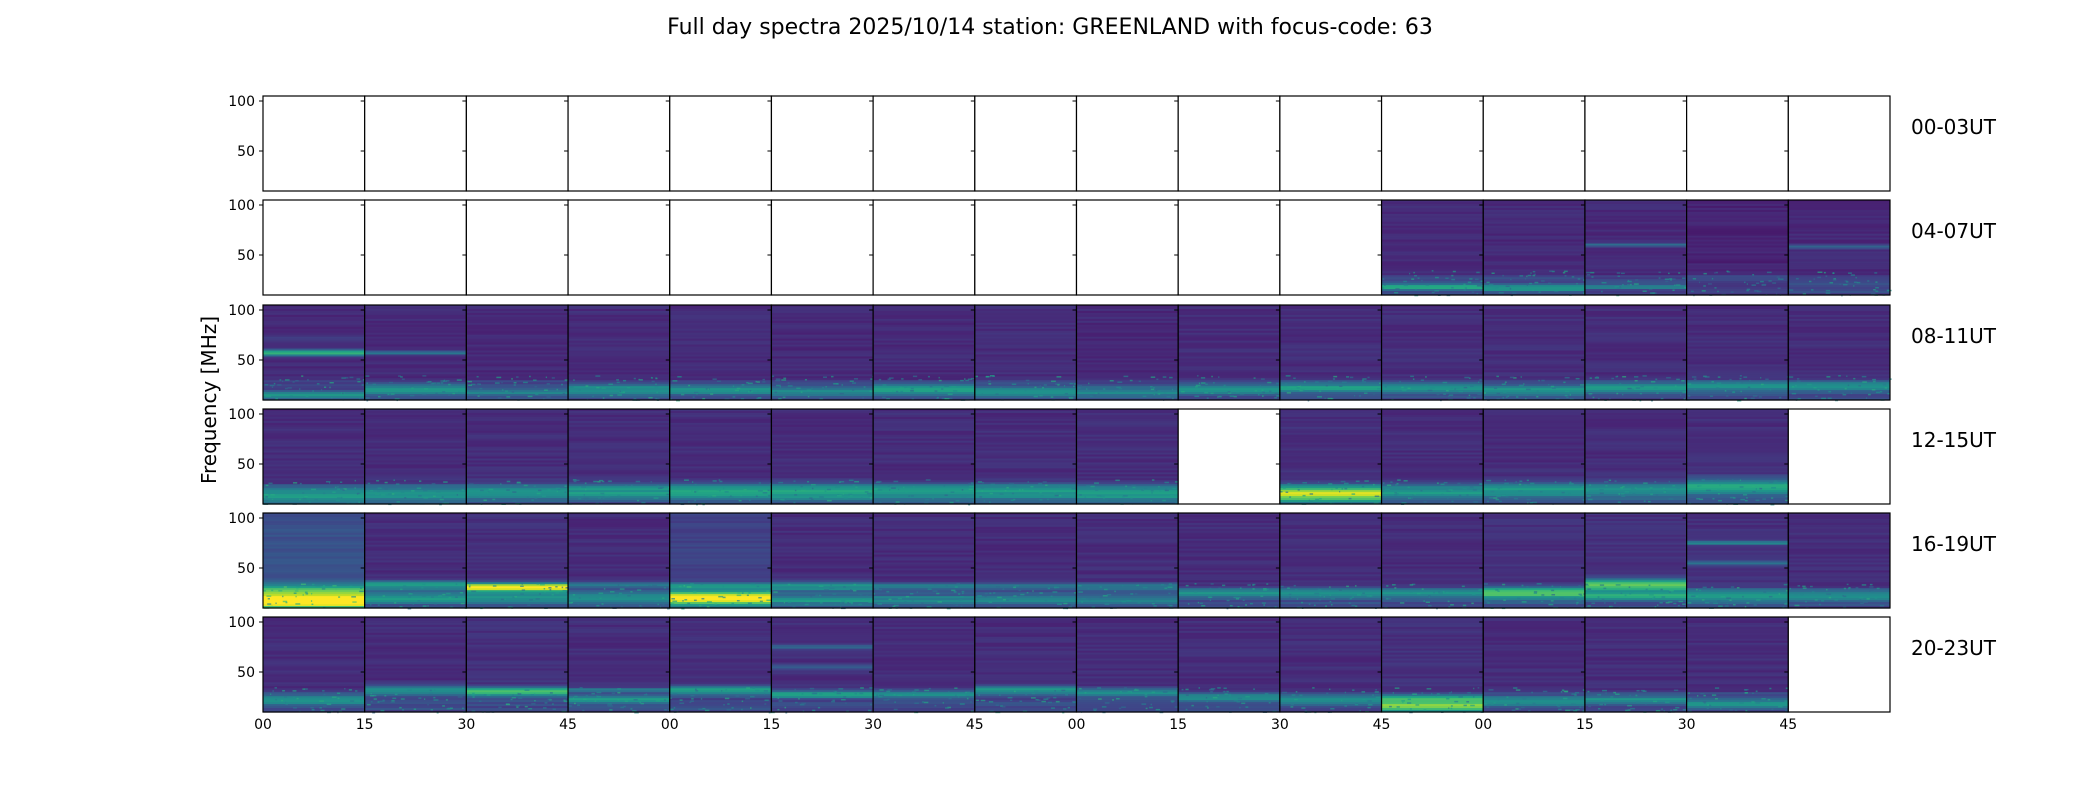 The width and height of the screenshot is (2100, 800). Describe the element at coordinates (1025, 143) in the screenshot. I see `empty-panel` at that location.